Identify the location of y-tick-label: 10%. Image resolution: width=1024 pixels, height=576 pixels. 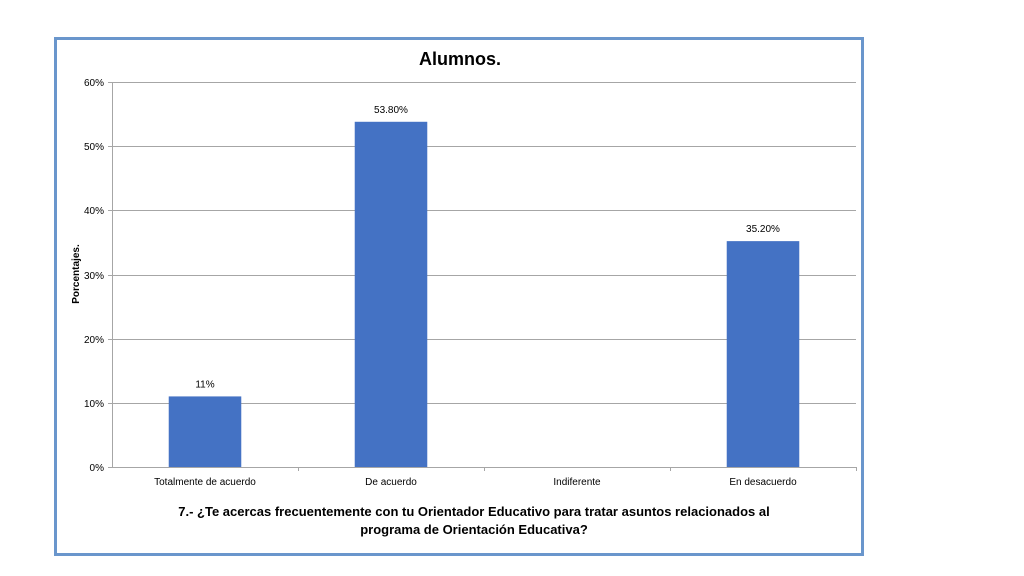
(94, 404).